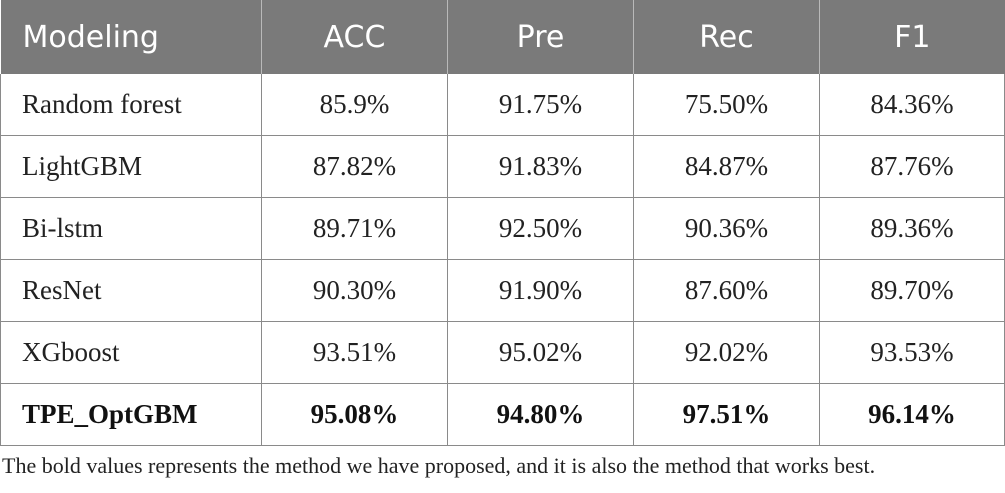 Image resolution: width=1005 pixels, height=493 pixels. What do you see at coordinates (726, 37) in the screenshot?
I see `header-rec: Rec` at bounding box center [726, 37].